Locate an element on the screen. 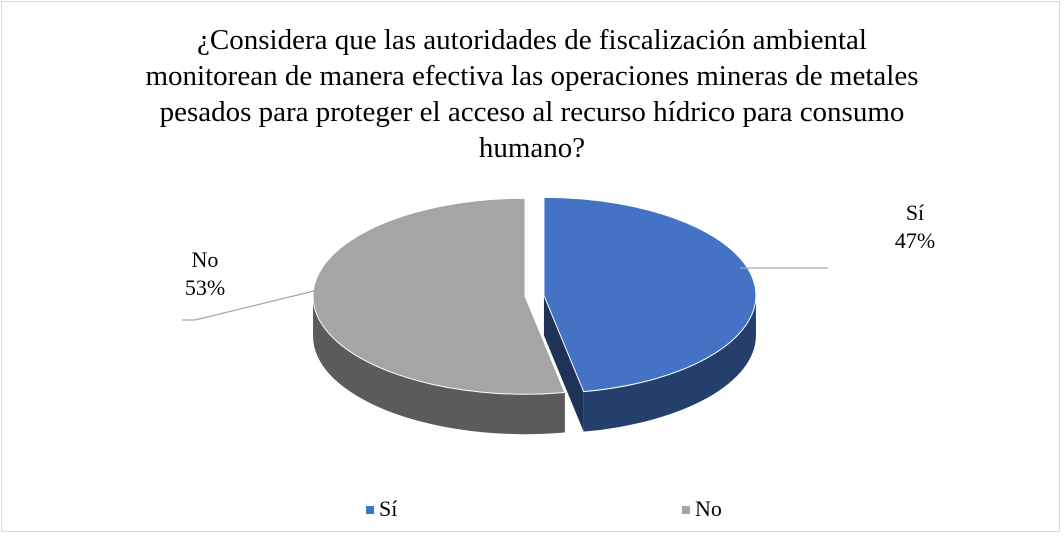  slice-cut-face is located at coordinates (563, 363).